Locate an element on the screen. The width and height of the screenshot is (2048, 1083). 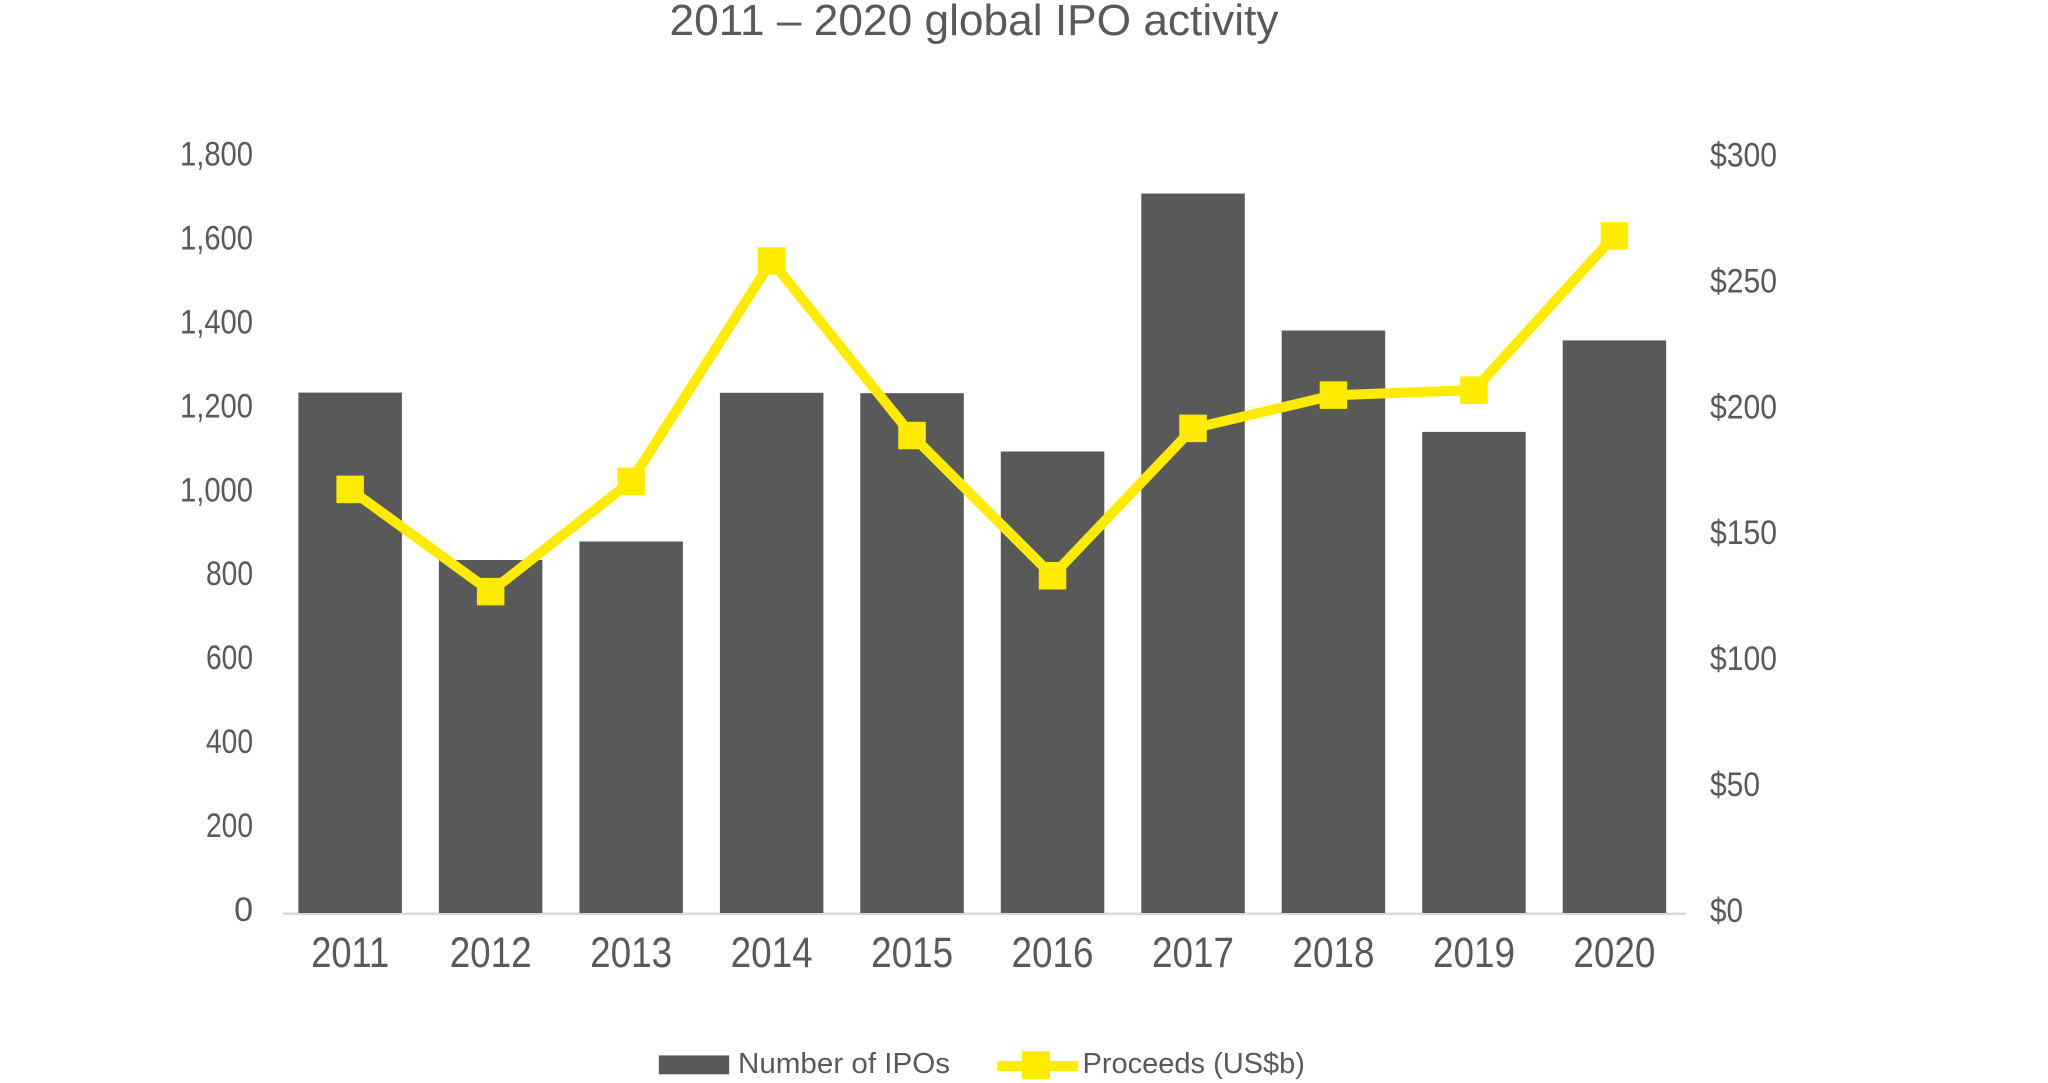
svg-text: Number of IPOs is located at coordinates (844, 1064).